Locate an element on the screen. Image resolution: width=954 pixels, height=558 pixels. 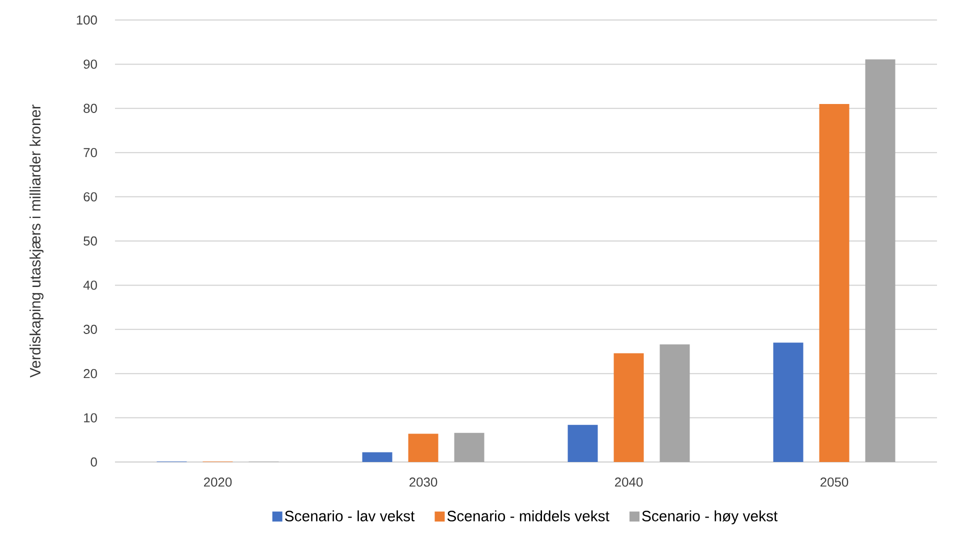
legend-label: Scenario - høy vekst is located at coordinates (710, 517).